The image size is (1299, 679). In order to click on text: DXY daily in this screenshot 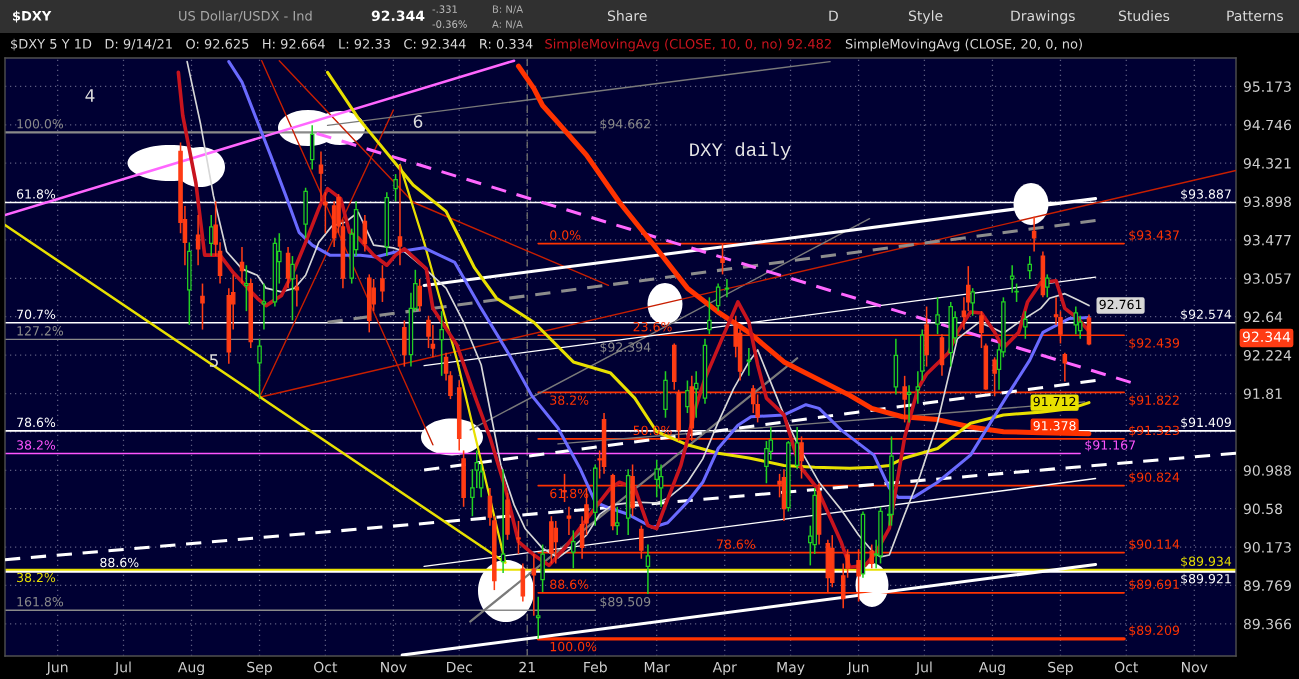, I will do `click(740, 151)`.